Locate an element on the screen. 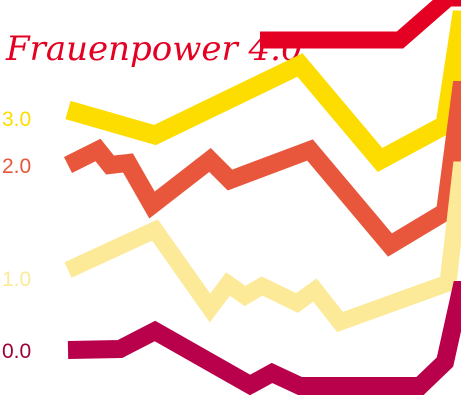 This screenshot has width=461, height=396. logo-stripe is located at coordinates (360, 24).